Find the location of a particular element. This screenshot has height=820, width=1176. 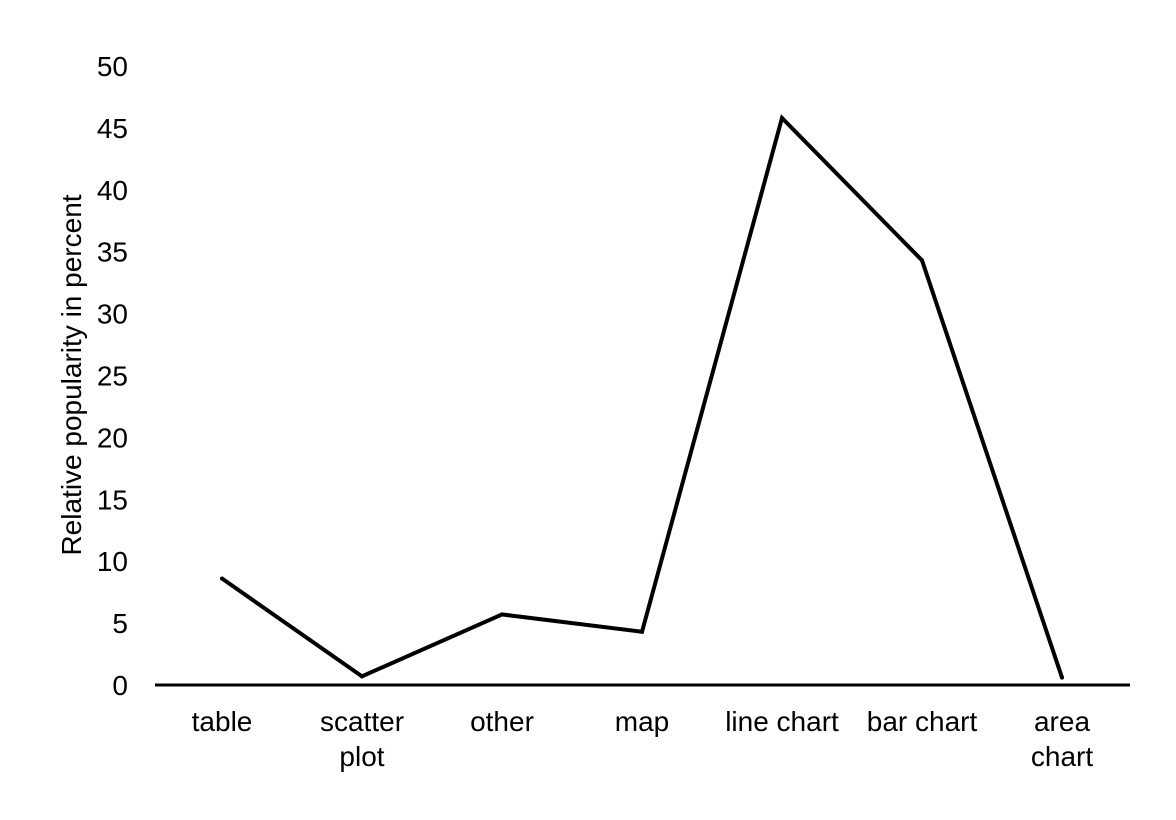

x-tick-label: scatter plot is located at coordinates (362, 739).